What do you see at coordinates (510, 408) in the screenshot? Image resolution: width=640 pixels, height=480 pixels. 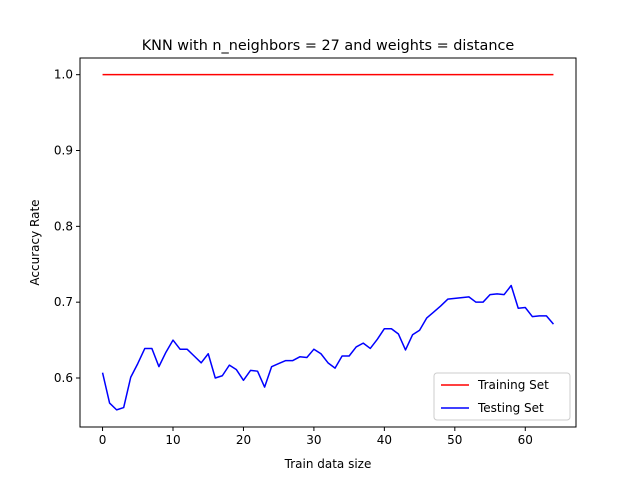 I see `legend-label: Testing Set` at bounding box center [510, 408].